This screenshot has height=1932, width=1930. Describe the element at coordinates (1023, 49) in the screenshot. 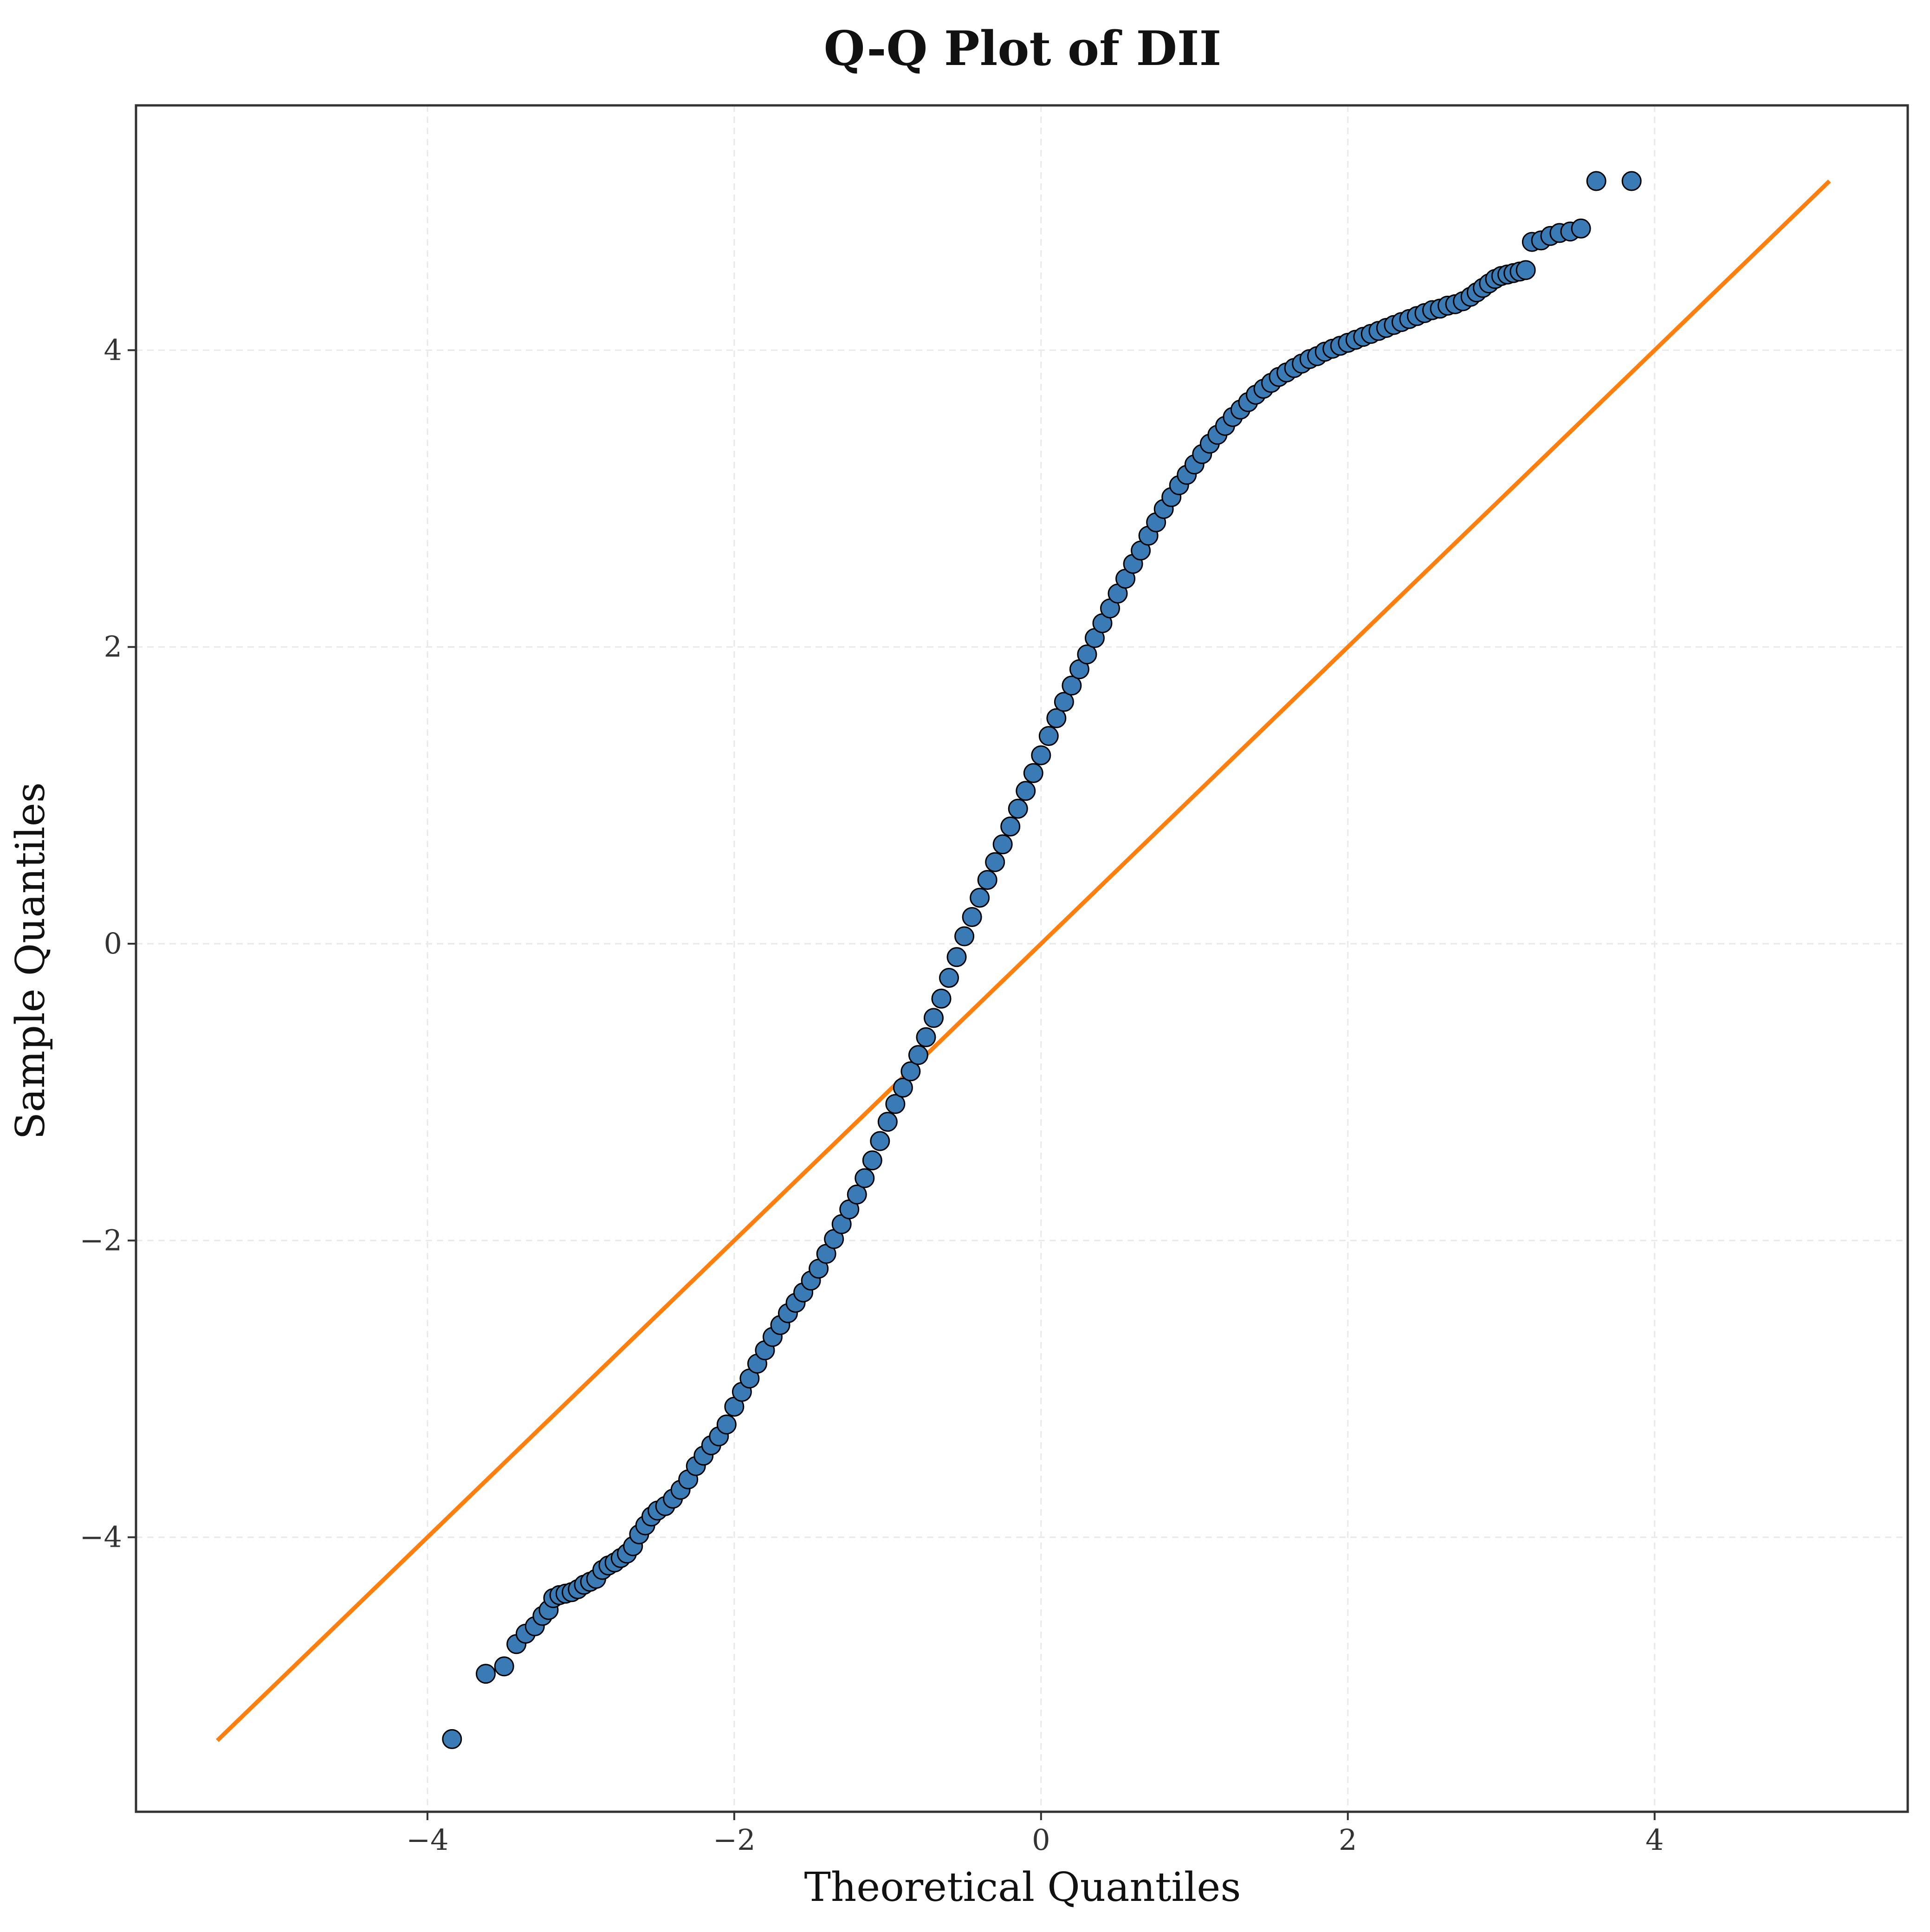

I see `chart-title: Q-Q Plot of DII` at that location.